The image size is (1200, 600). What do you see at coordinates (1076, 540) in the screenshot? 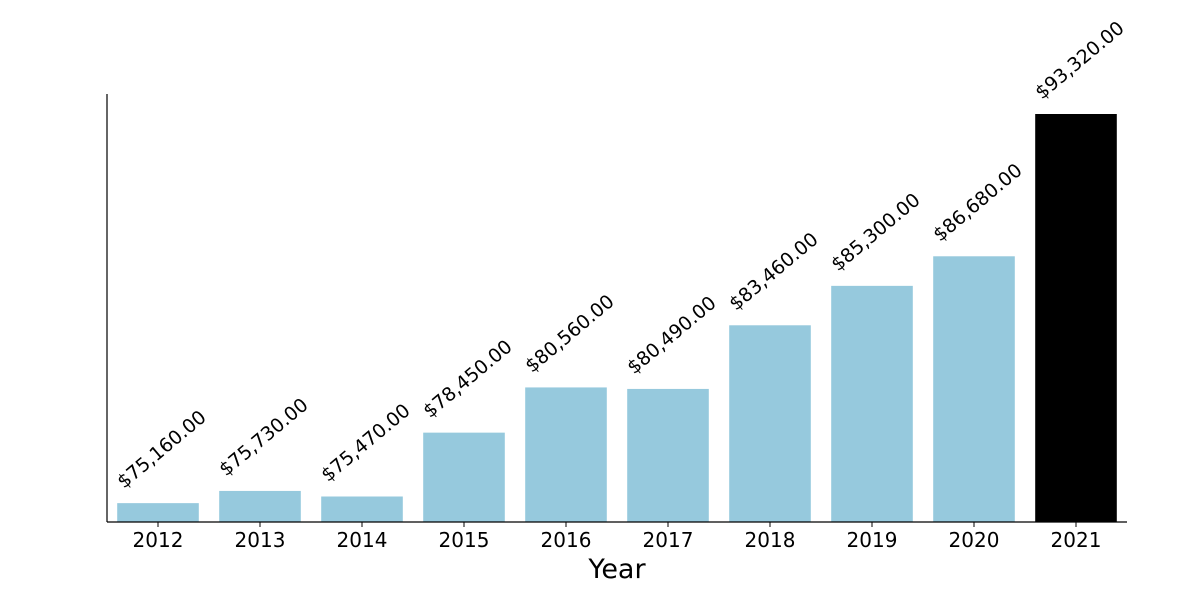
I see `x-tick-label-2021: 2021` at bounding box center [1076, 540].